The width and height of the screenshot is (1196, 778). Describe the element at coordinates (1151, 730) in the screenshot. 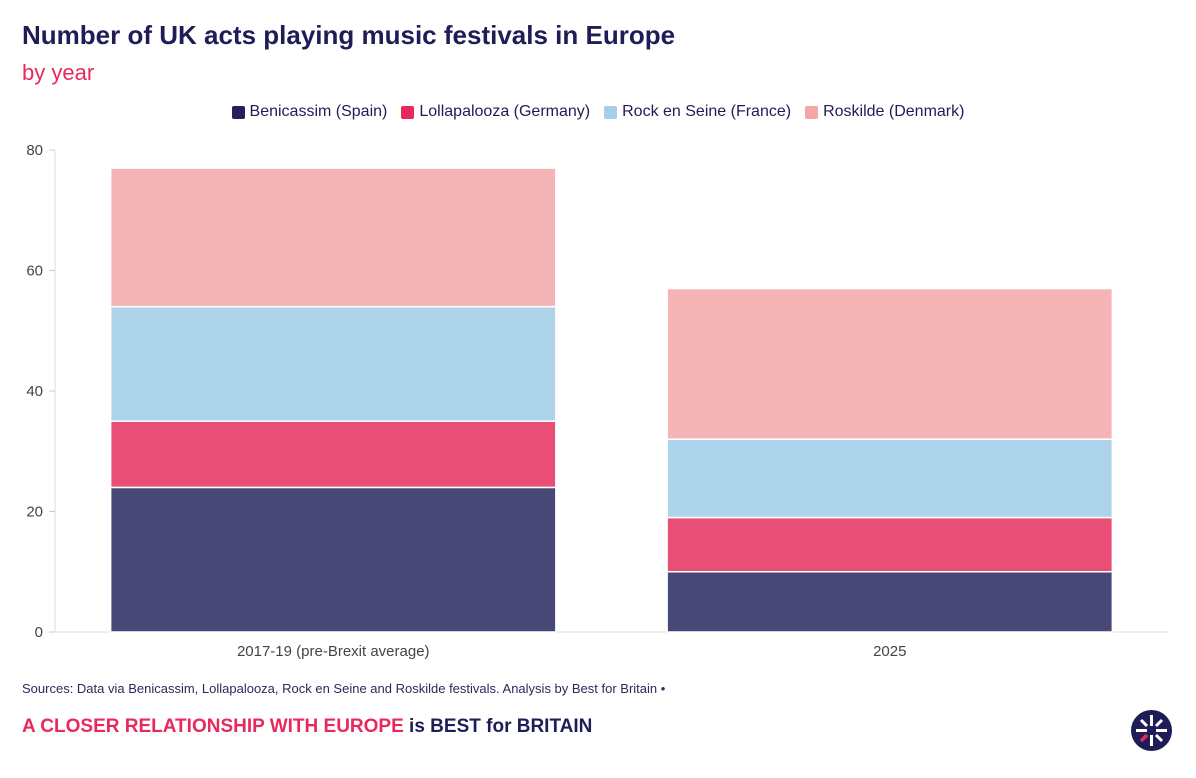

I see `best-for-britain-logo` at that location.